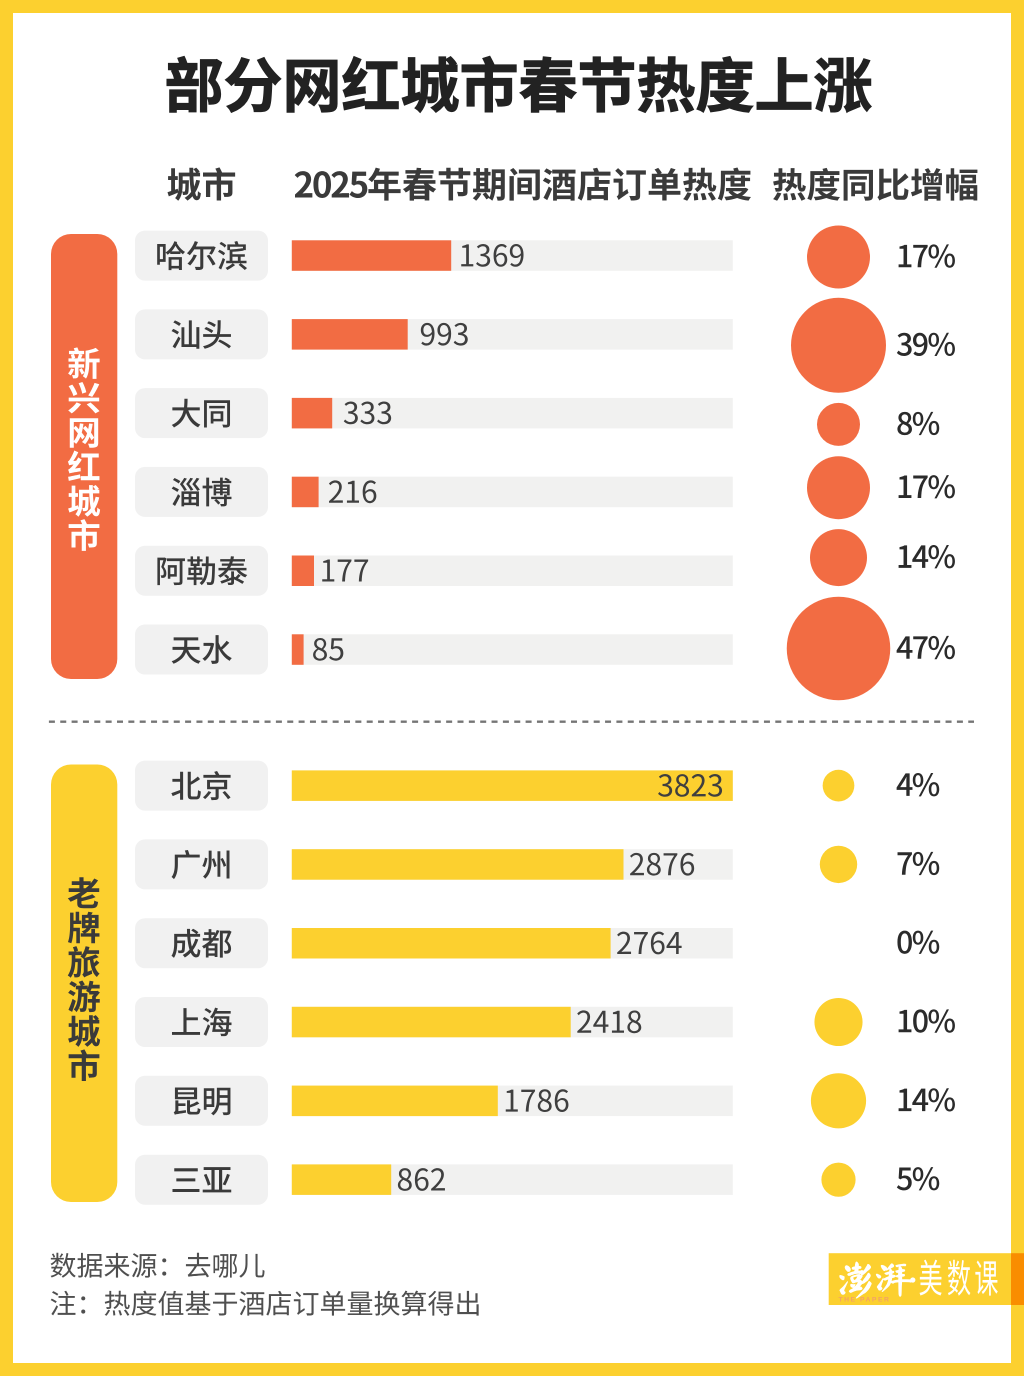 This screenshot has width=1024, height=1381. What do you see at coordinates (865, 1300) in the screenshot?
I see `svg-text: THE PAPER` at bounding box center [865, 1300].